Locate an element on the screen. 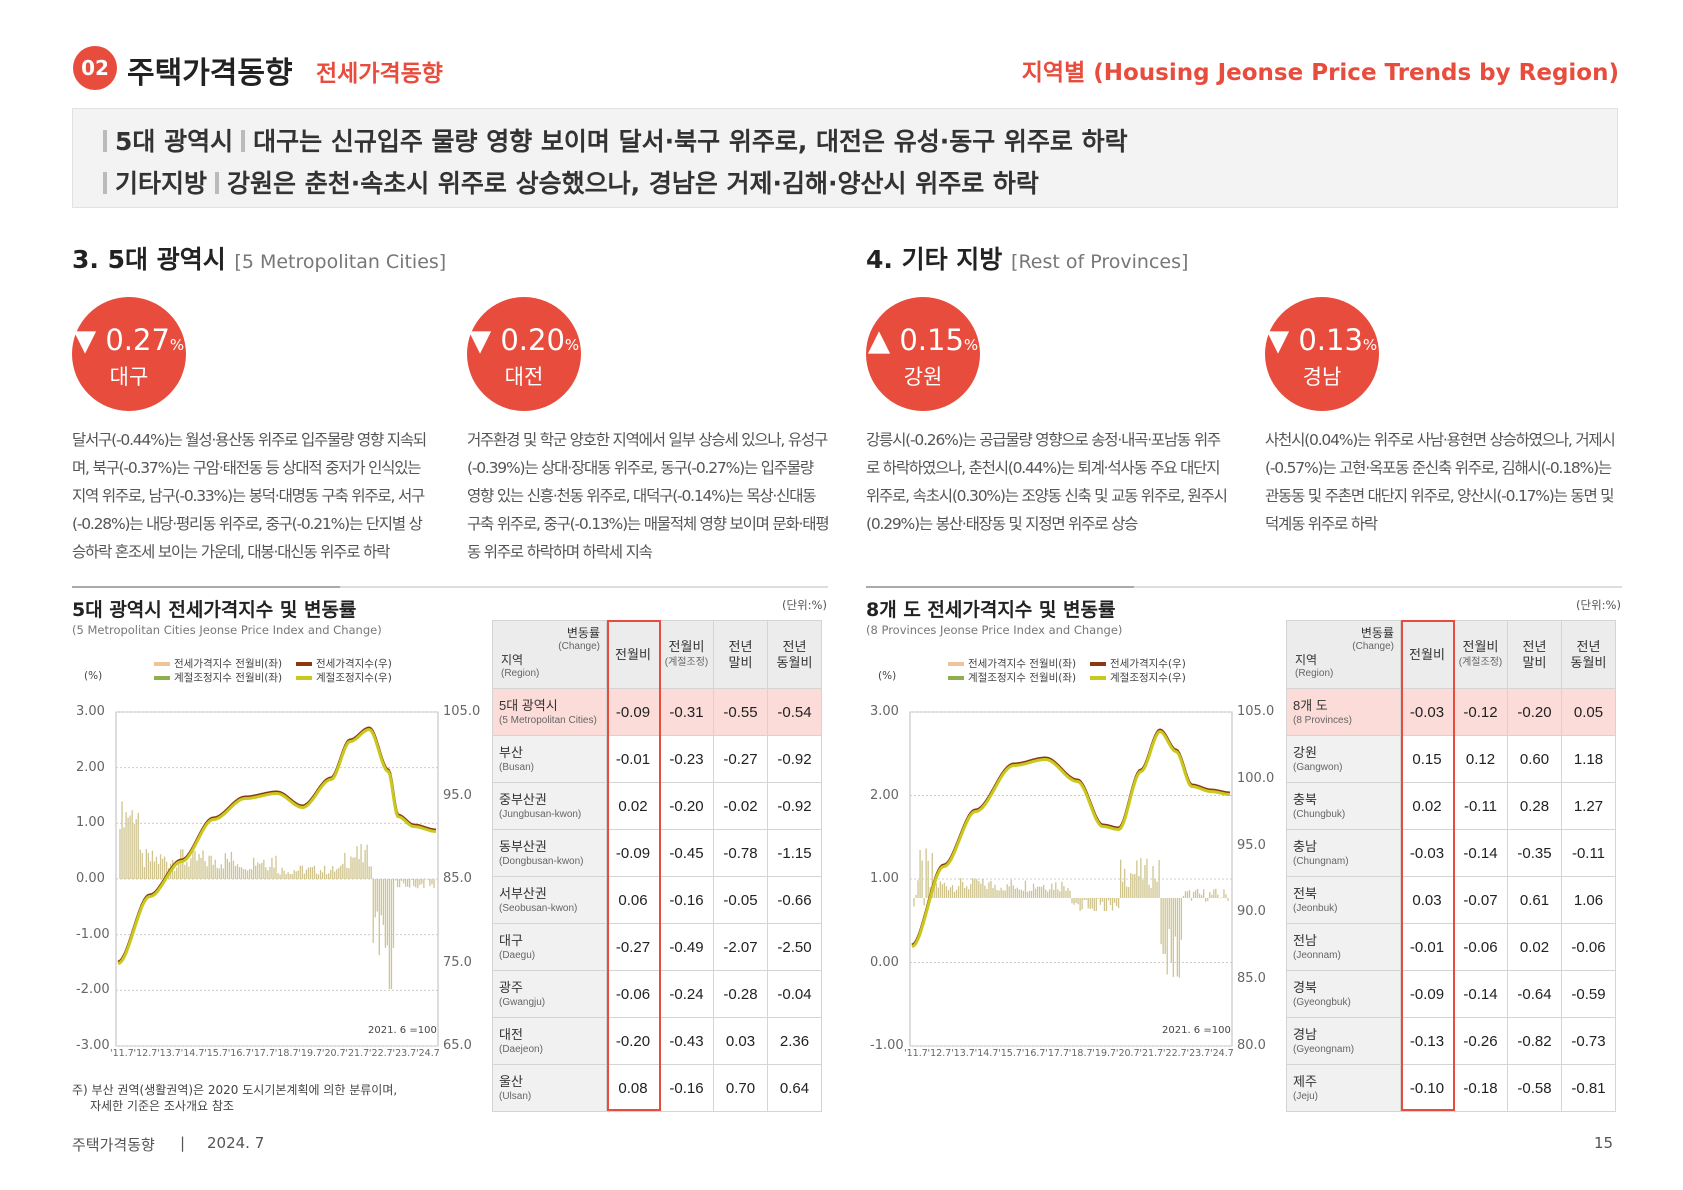 The image size is (1683, 1190). value-cell: -0.81 is located at coordinates (1588, 1088).